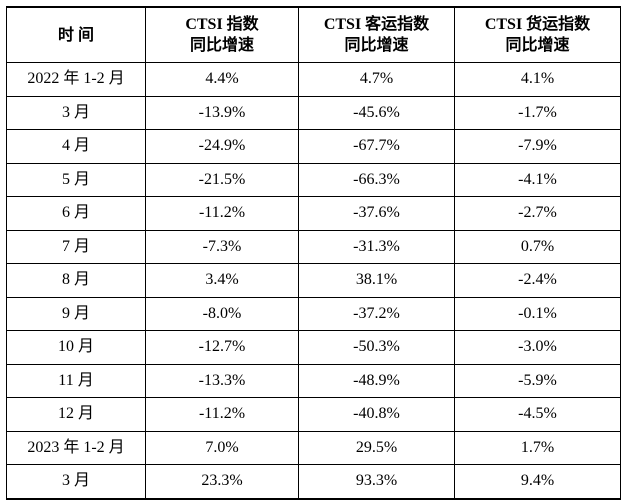  I want to click on time-cell: 2023 年 1-2 月, so click(76, 447).